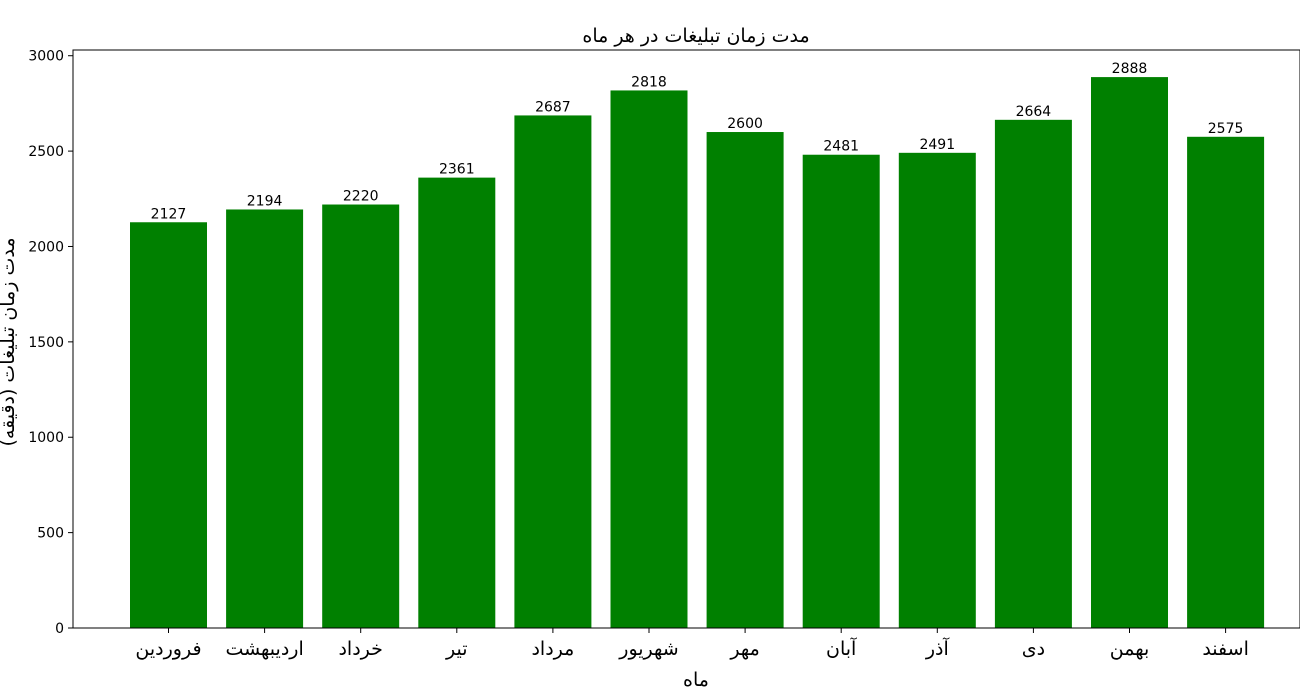  Describe the element at coordinates (648, 649) in the screenshot. I see `x-tick-label: شهریور` at that location.